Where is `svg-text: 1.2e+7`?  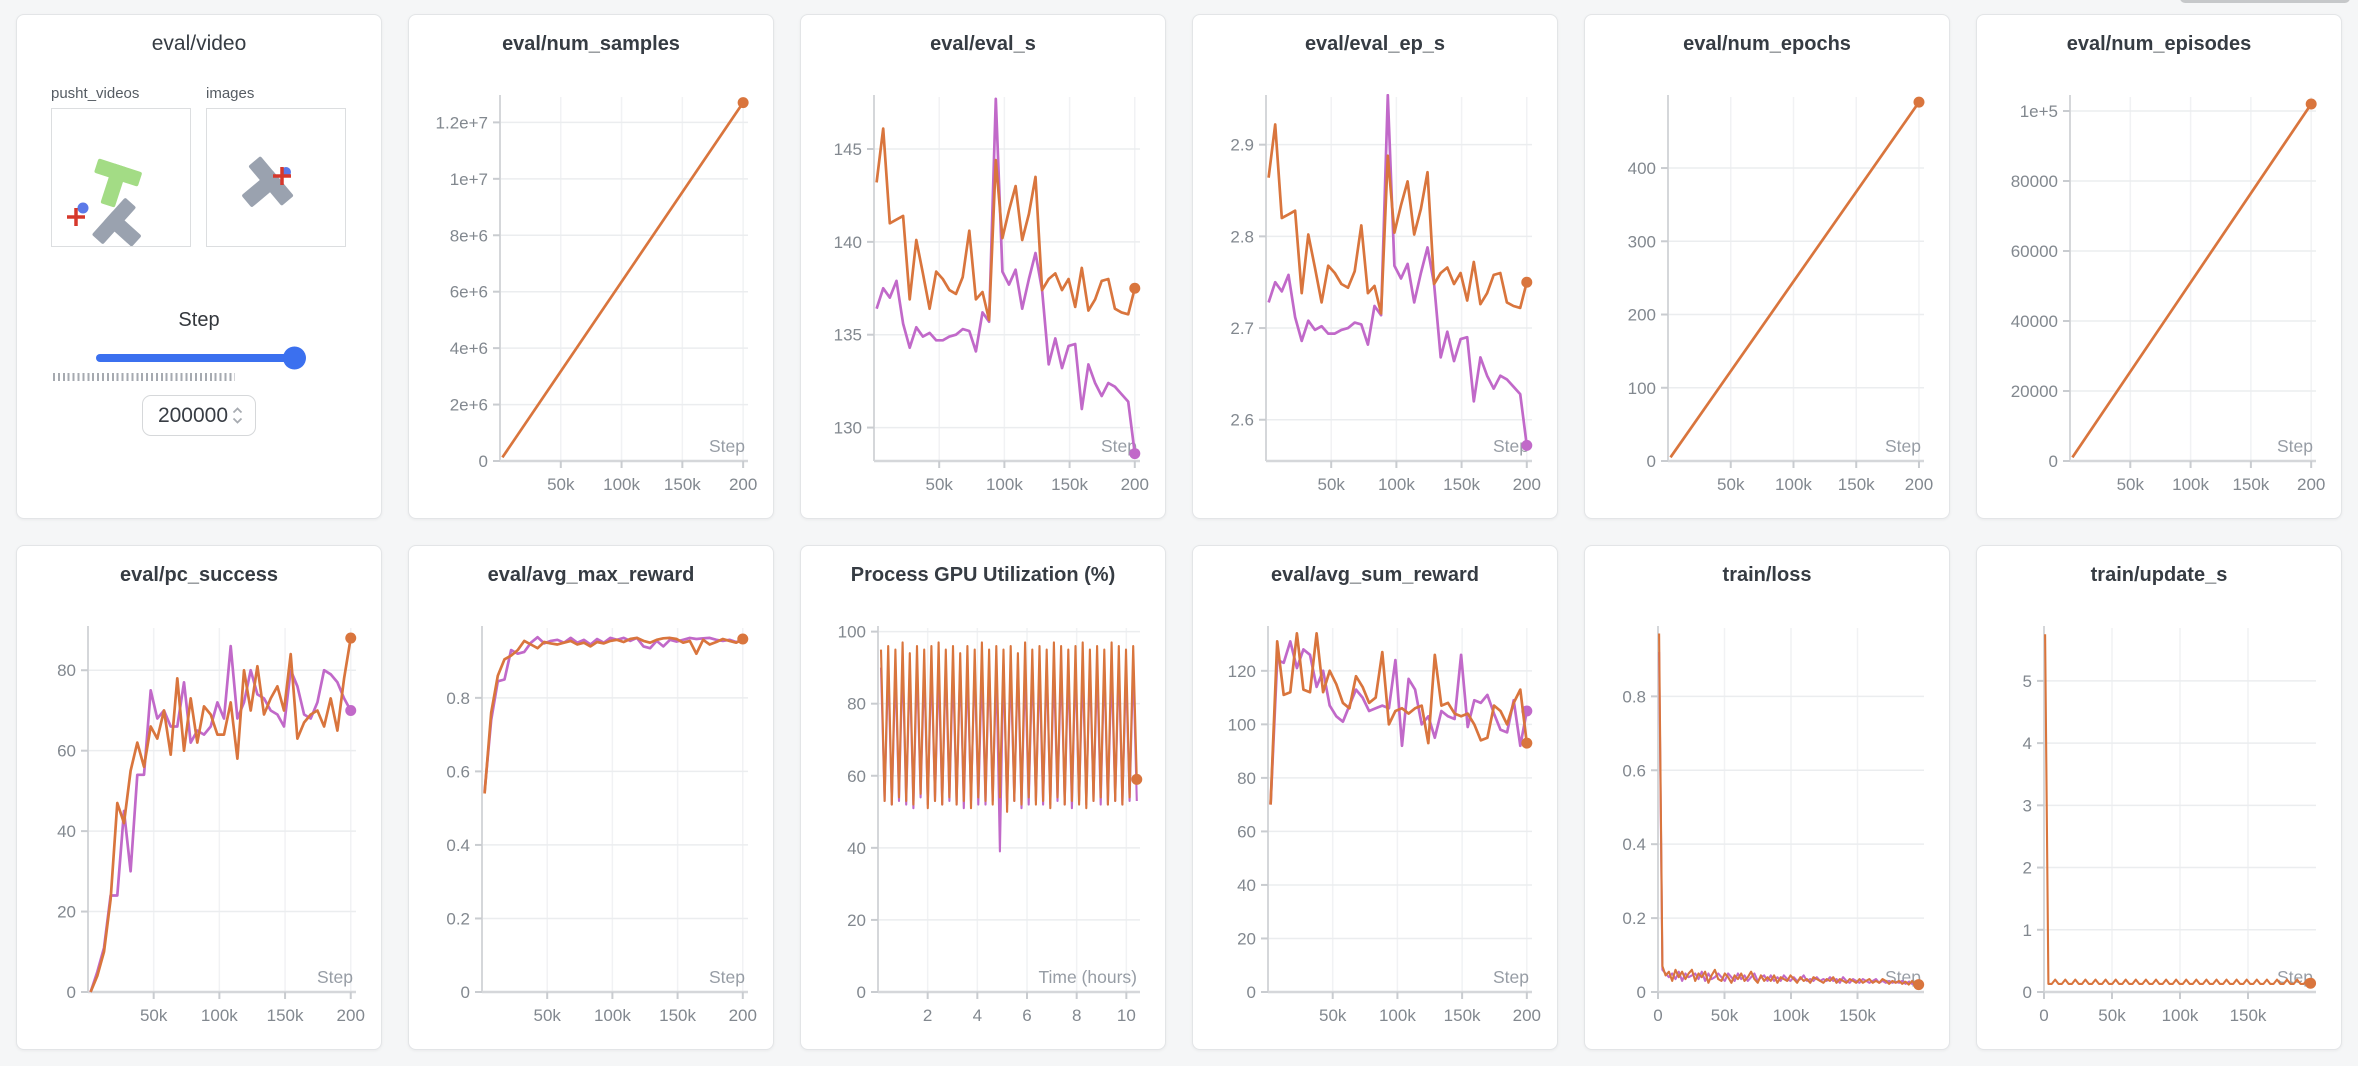 svg-text: 1.2e+7 is located at coordinates (462, 122).